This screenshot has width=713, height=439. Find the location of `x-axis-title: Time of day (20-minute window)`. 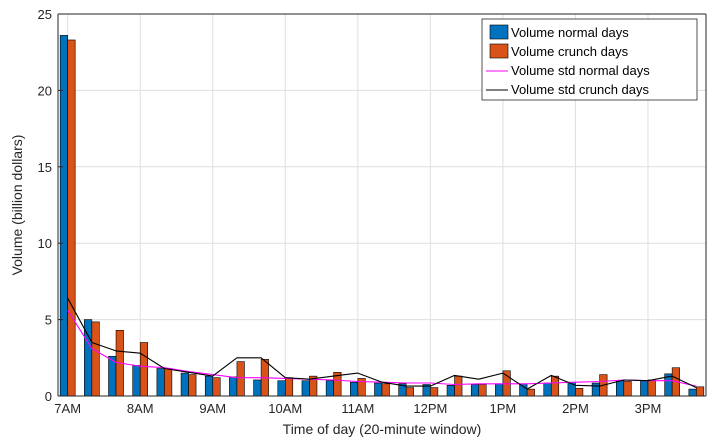

x-axis-title: Time of day (20-minute window) is located at coordinates (382, 429).